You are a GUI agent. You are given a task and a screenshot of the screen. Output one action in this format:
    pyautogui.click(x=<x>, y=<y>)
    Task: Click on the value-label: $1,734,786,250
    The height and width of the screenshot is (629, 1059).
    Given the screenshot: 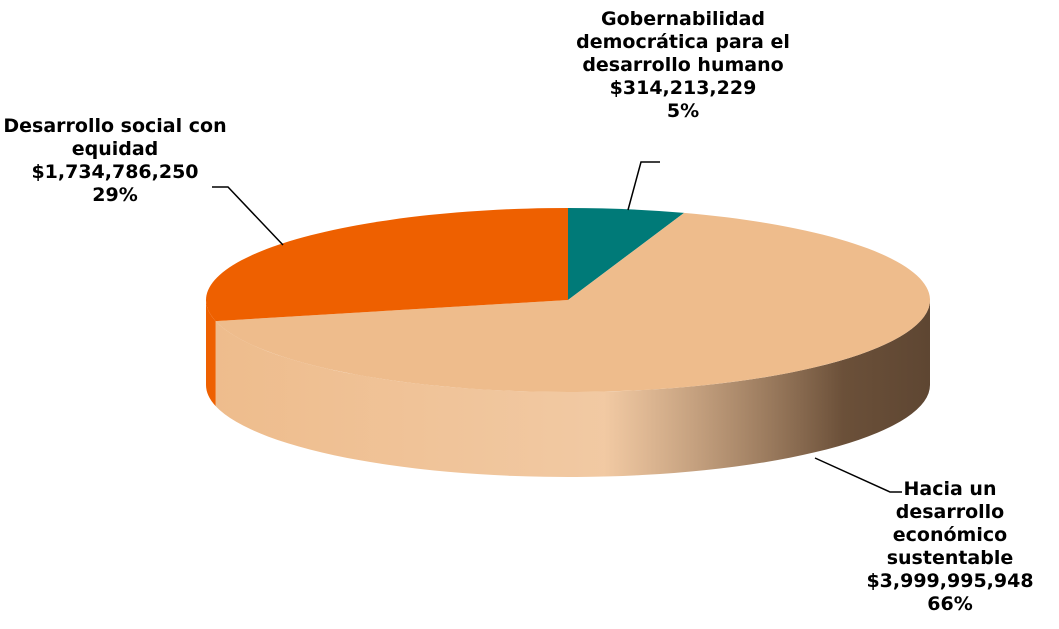 What is the action you would take?
    pyautogui.click(x=115, y=172)
    